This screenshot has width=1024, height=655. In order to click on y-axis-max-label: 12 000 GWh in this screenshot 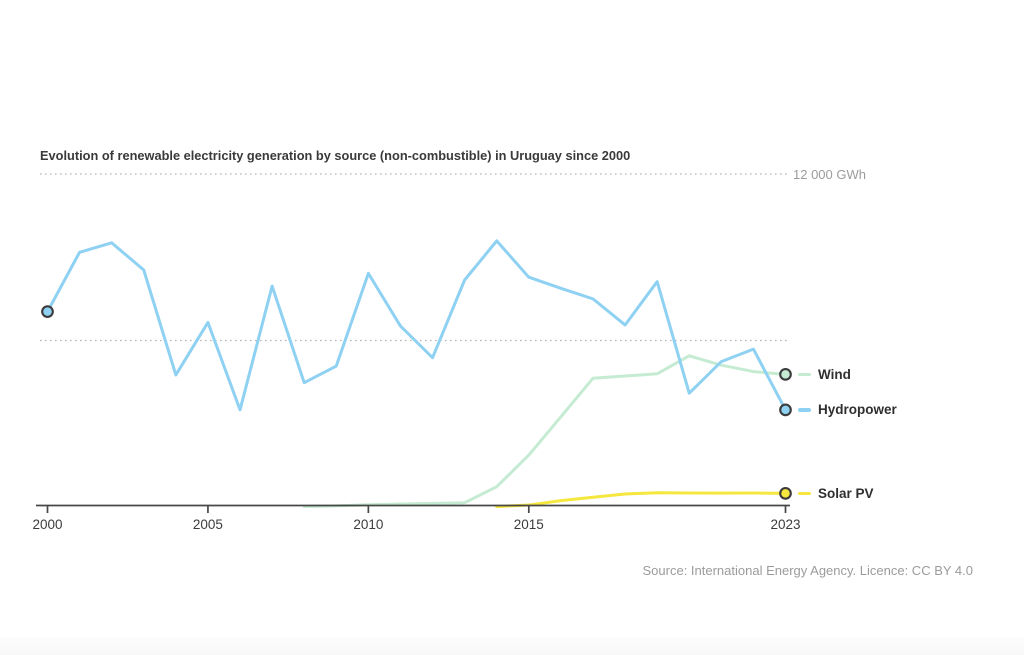, I will do `click(829, 174)`.